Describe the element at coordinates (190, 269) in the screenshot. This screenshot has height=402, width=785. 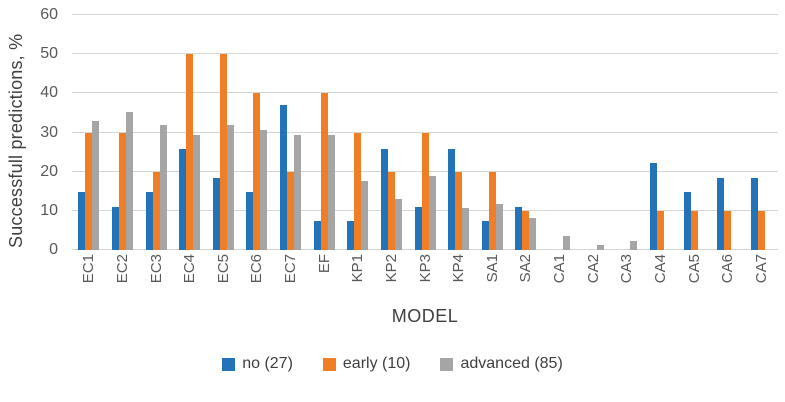
I see `x-category-label: EC4` at that location.